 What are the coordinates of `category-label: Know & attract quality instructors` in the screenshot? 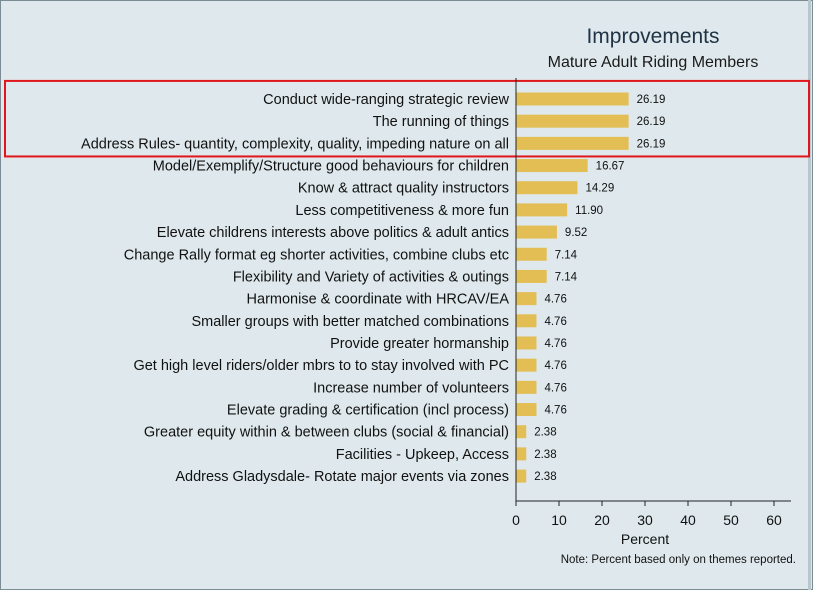 It's located at (403, 189).